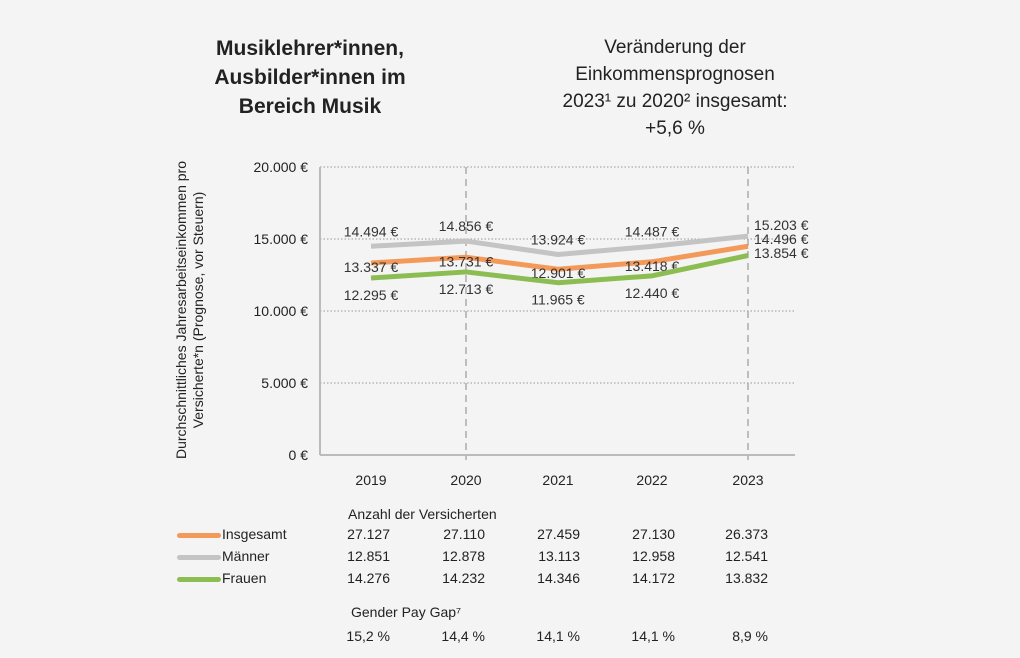  I want to click on subtitle-line: +5,6 %, so click(675, 128).